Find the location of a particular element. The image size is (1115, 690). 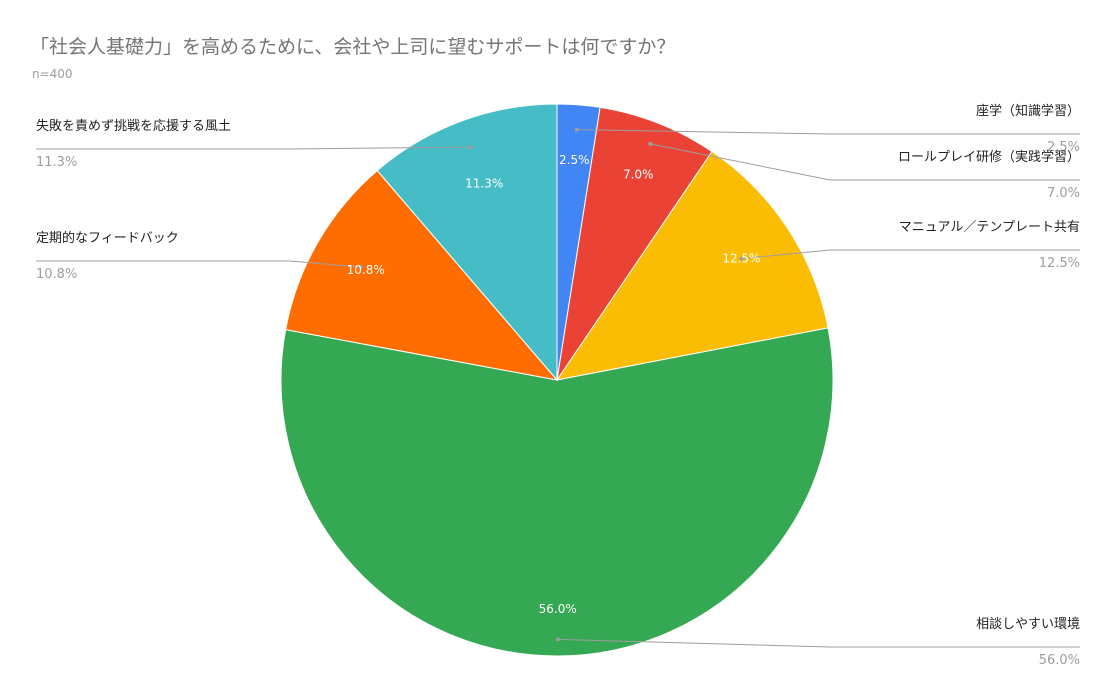

slice-inner-value: 7.0% is located at coordinates (638, 175).